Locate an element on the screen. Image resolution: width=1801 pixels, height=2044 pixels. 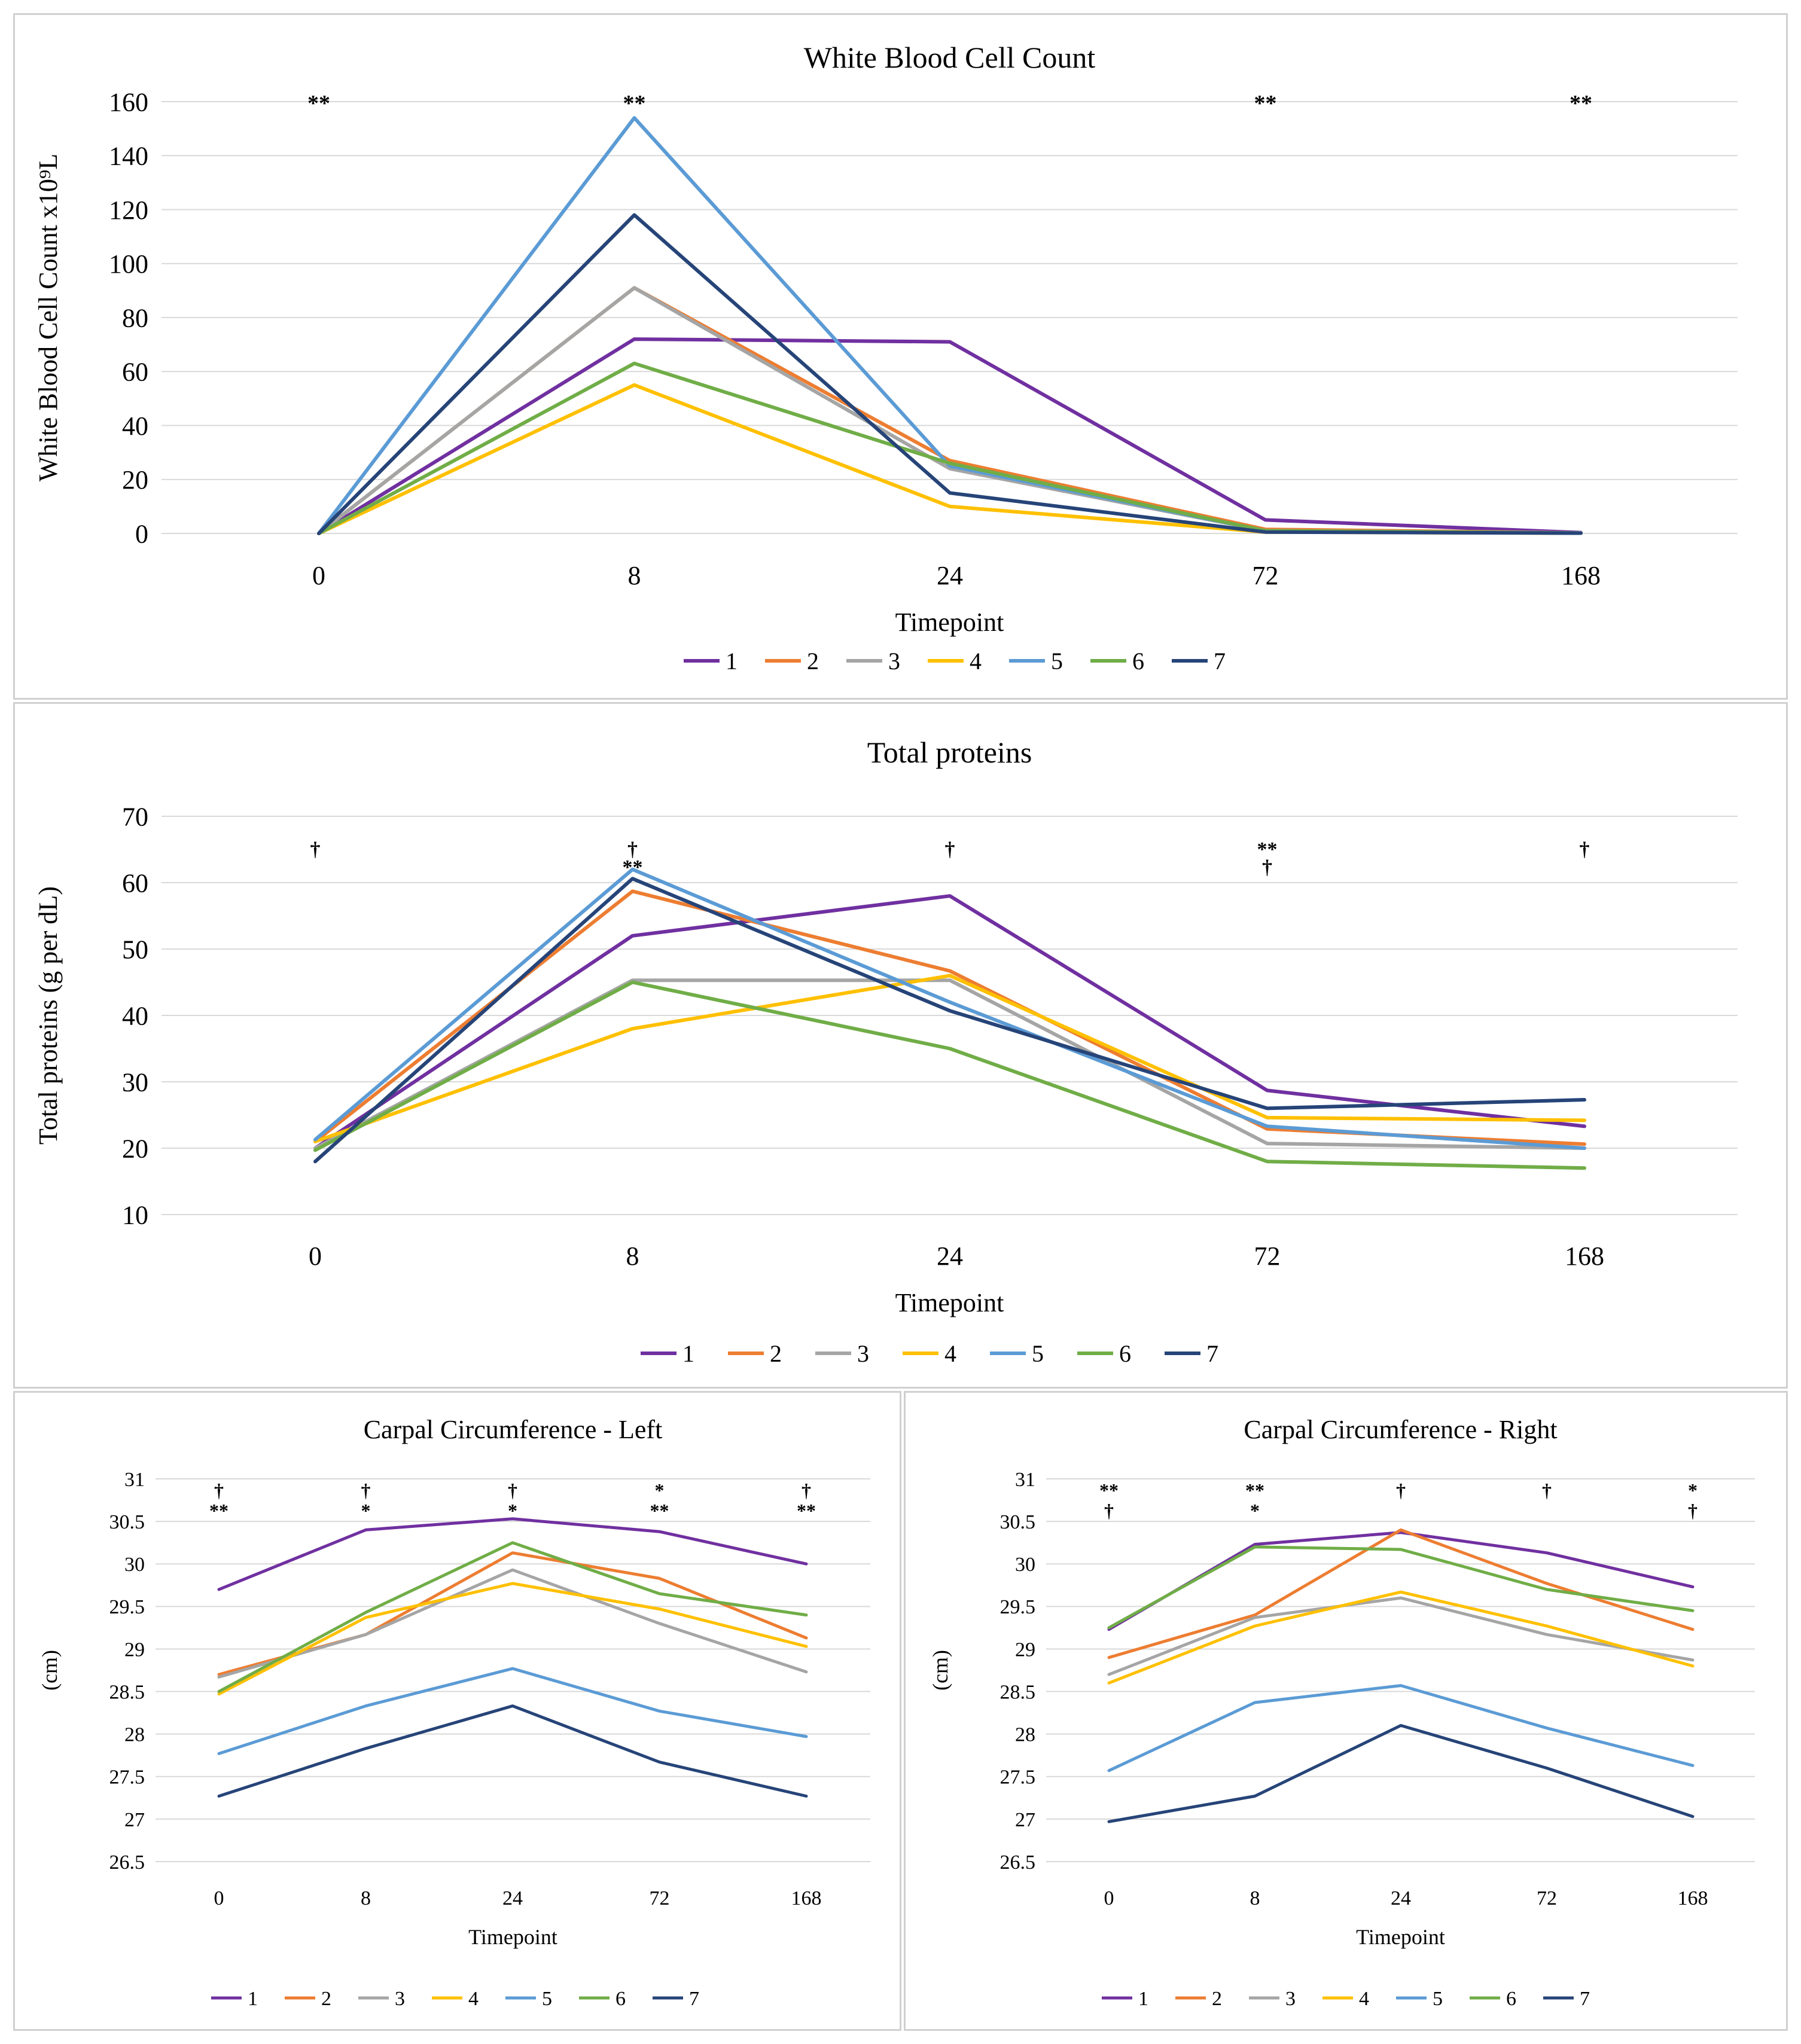
y-tick-label: 120 is located at coordinates (128, 210).